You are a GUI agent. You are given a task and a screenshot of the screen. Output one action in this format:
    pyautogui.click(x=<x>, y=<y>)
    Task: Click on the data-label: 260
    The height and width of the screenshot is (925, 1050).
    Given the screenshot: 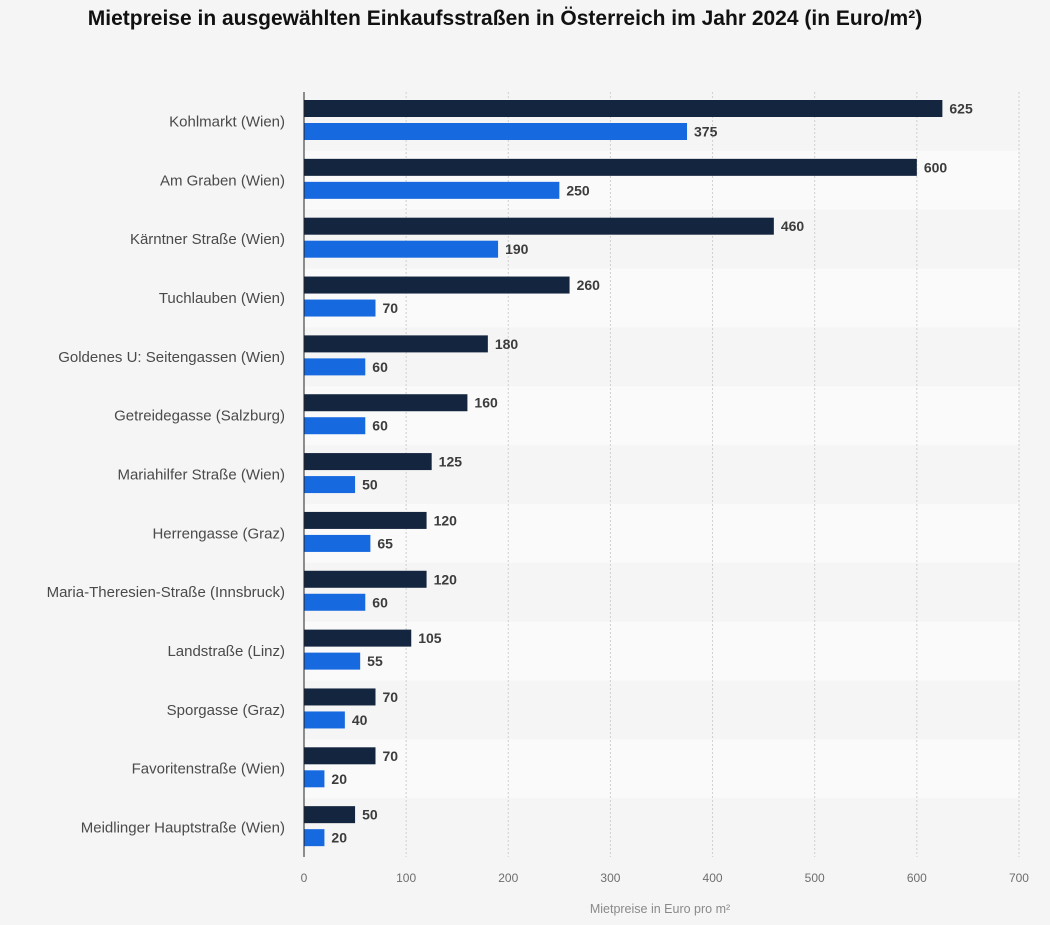 What is the action you would take?
    pyautogui.click(x=589, y=285)
    